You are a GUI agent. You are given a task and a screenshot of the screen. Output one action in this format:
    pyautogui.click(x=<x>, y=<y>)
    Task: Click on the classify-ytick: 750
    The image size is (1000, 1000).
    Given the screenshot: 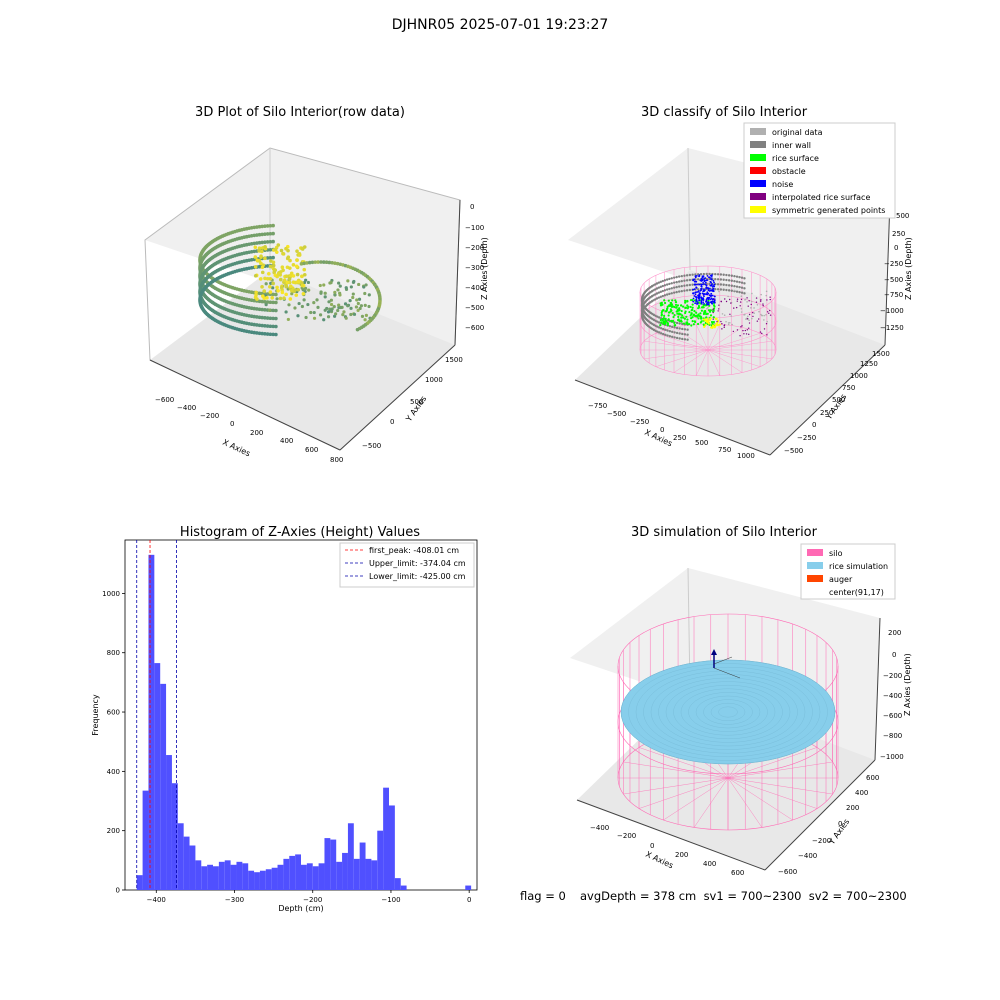 What is the action you would take?
    pyautogui.click(x=848, y=388)
    